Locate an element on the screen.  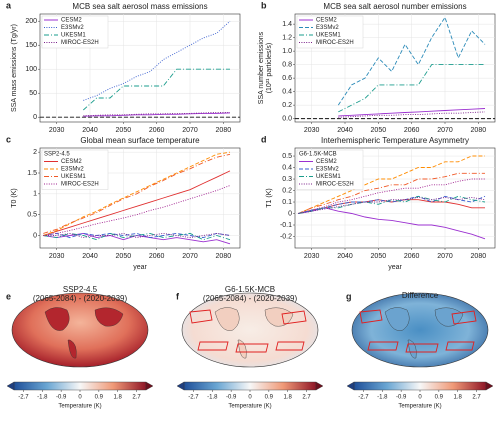
panel-title: MCB sea salt aerosol mass emissions is located at coordinates (139, 6).